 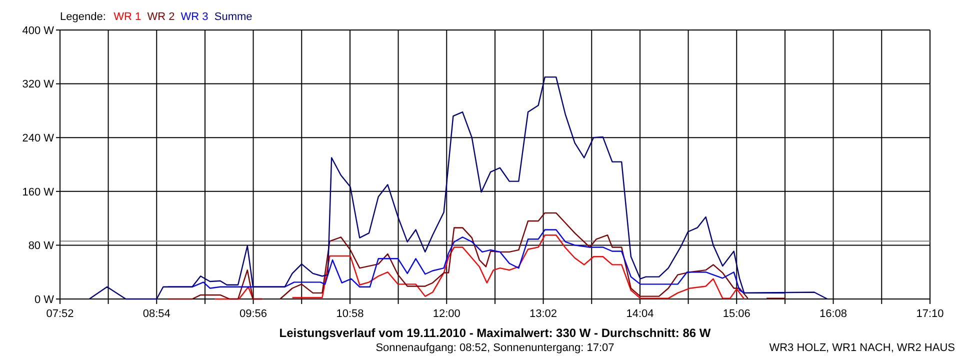 What do you see at coordinates (495, 333) in the screenshot?
I see `text: Leistungsverlauf vom 19.11.2010 - Maximalwert: 330 W - Durchschnitt: 86 W` at bounding box center [495, 333].